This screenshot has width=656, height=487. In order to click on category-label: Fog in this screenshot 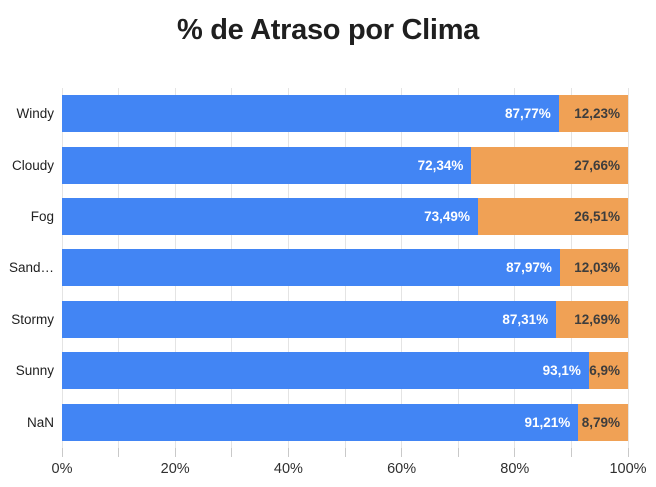, I will do `click(42, 217)`.